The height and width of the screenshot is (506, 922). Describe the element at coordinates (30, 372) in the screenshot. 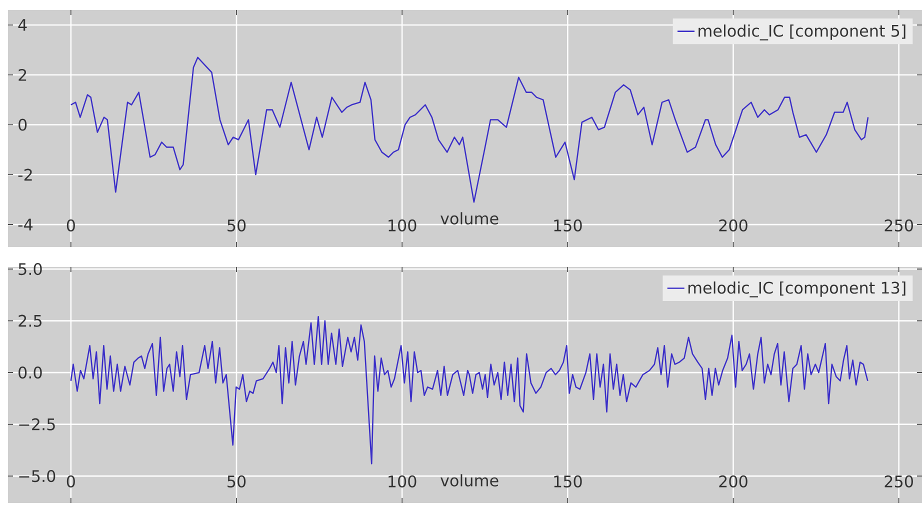

I see `y-tick-label: 0.0` at that location.